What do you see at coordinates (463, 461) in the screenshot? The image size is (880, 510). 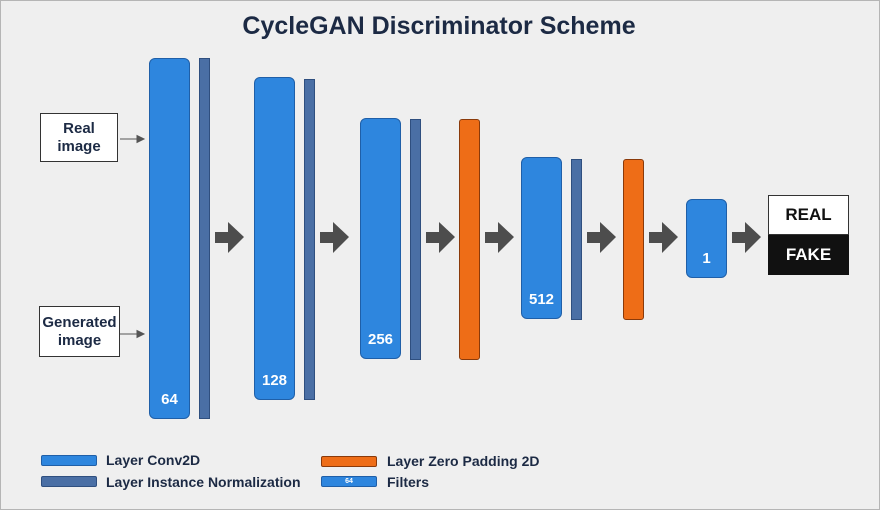 I see `legend-zero-padding-label: Layer Zero Padding 2D` at bounding box center [463, 461].